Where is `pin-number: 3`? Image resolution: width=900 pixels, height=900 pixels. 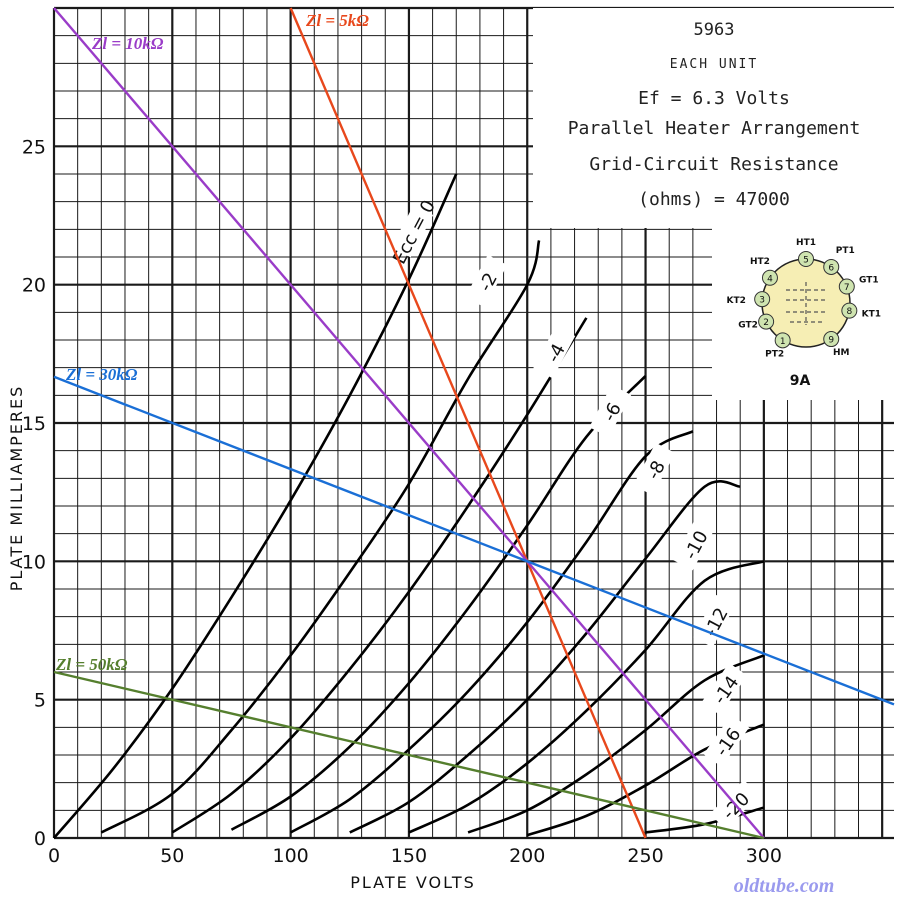 pin-number: 3 is located at coordinates (762, 301).